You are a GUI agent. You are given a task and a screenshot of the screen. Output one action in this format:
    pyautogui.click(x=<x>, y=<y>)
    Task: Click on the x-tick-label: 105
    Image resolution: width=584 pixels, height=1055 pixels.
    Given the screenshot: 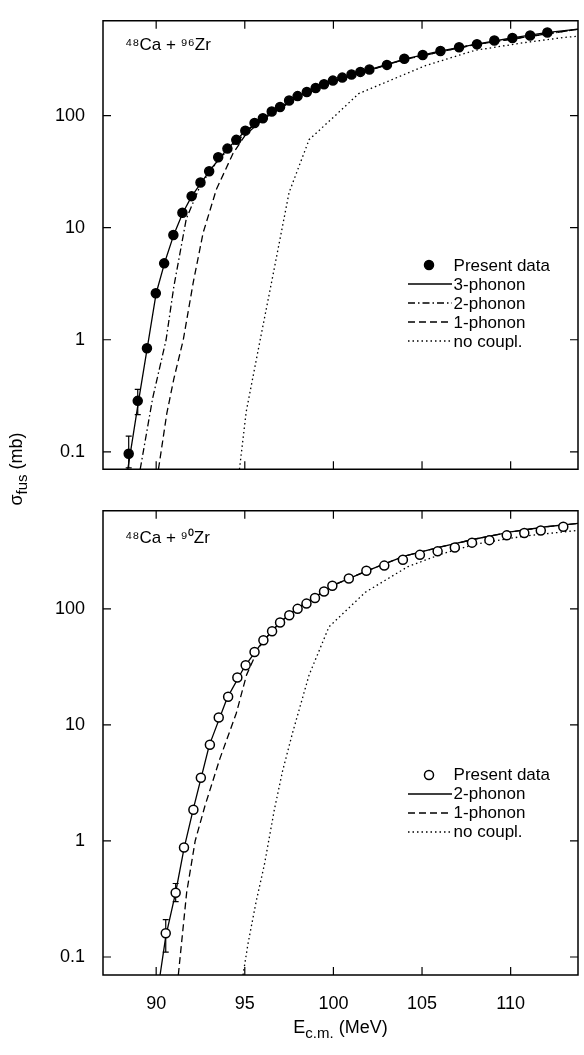 What is the action you would take?
    pyautogui.click(x=422, y=1002)
    